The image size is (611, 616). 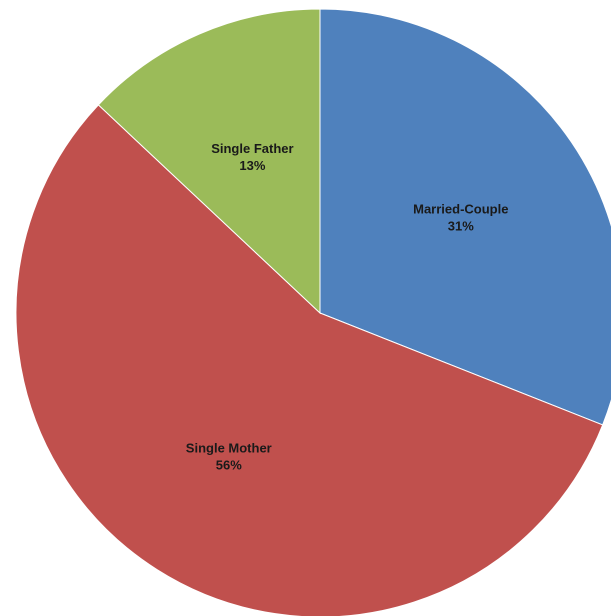 I want to click on slice-percent-single-father: 13%, so click(x=252, y=165).